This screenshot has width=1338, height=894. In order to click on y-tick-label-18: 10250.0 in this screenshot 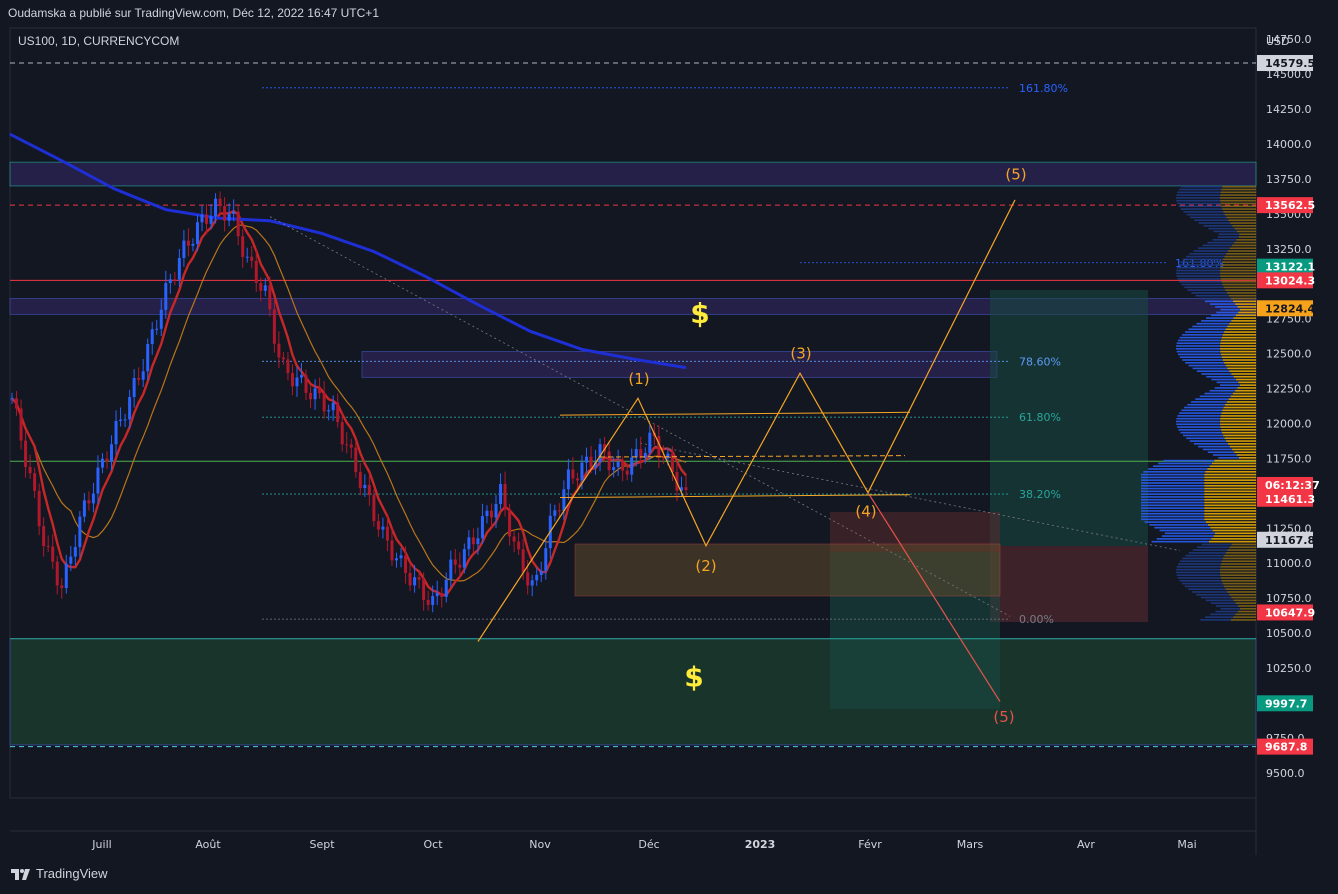, I will do `click(1289, 668)`.